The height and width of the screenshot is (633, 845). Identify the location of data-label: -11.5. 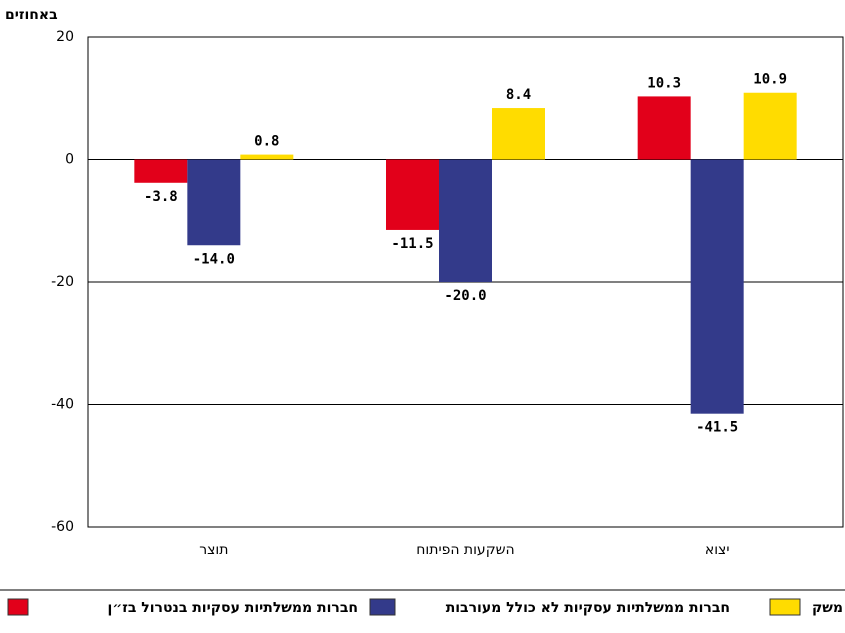
(412, 244).